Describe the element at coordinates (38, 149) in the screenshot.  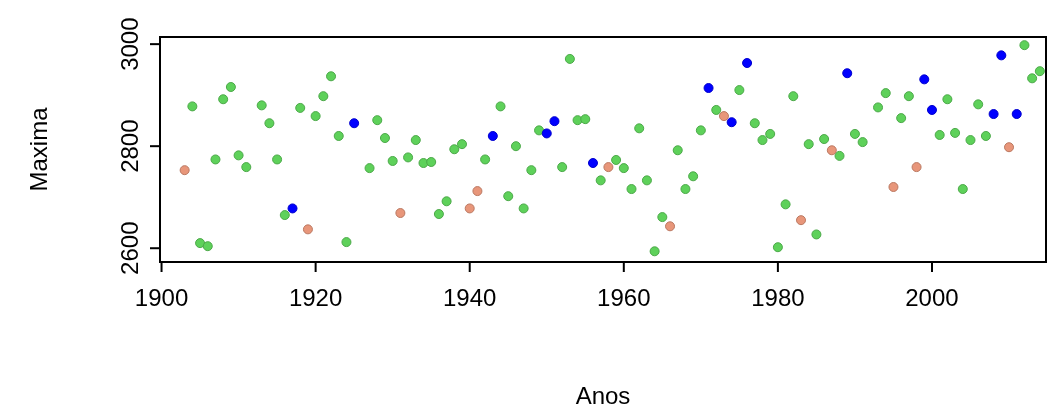
I see `y-axis-title: Maxima` at that location.